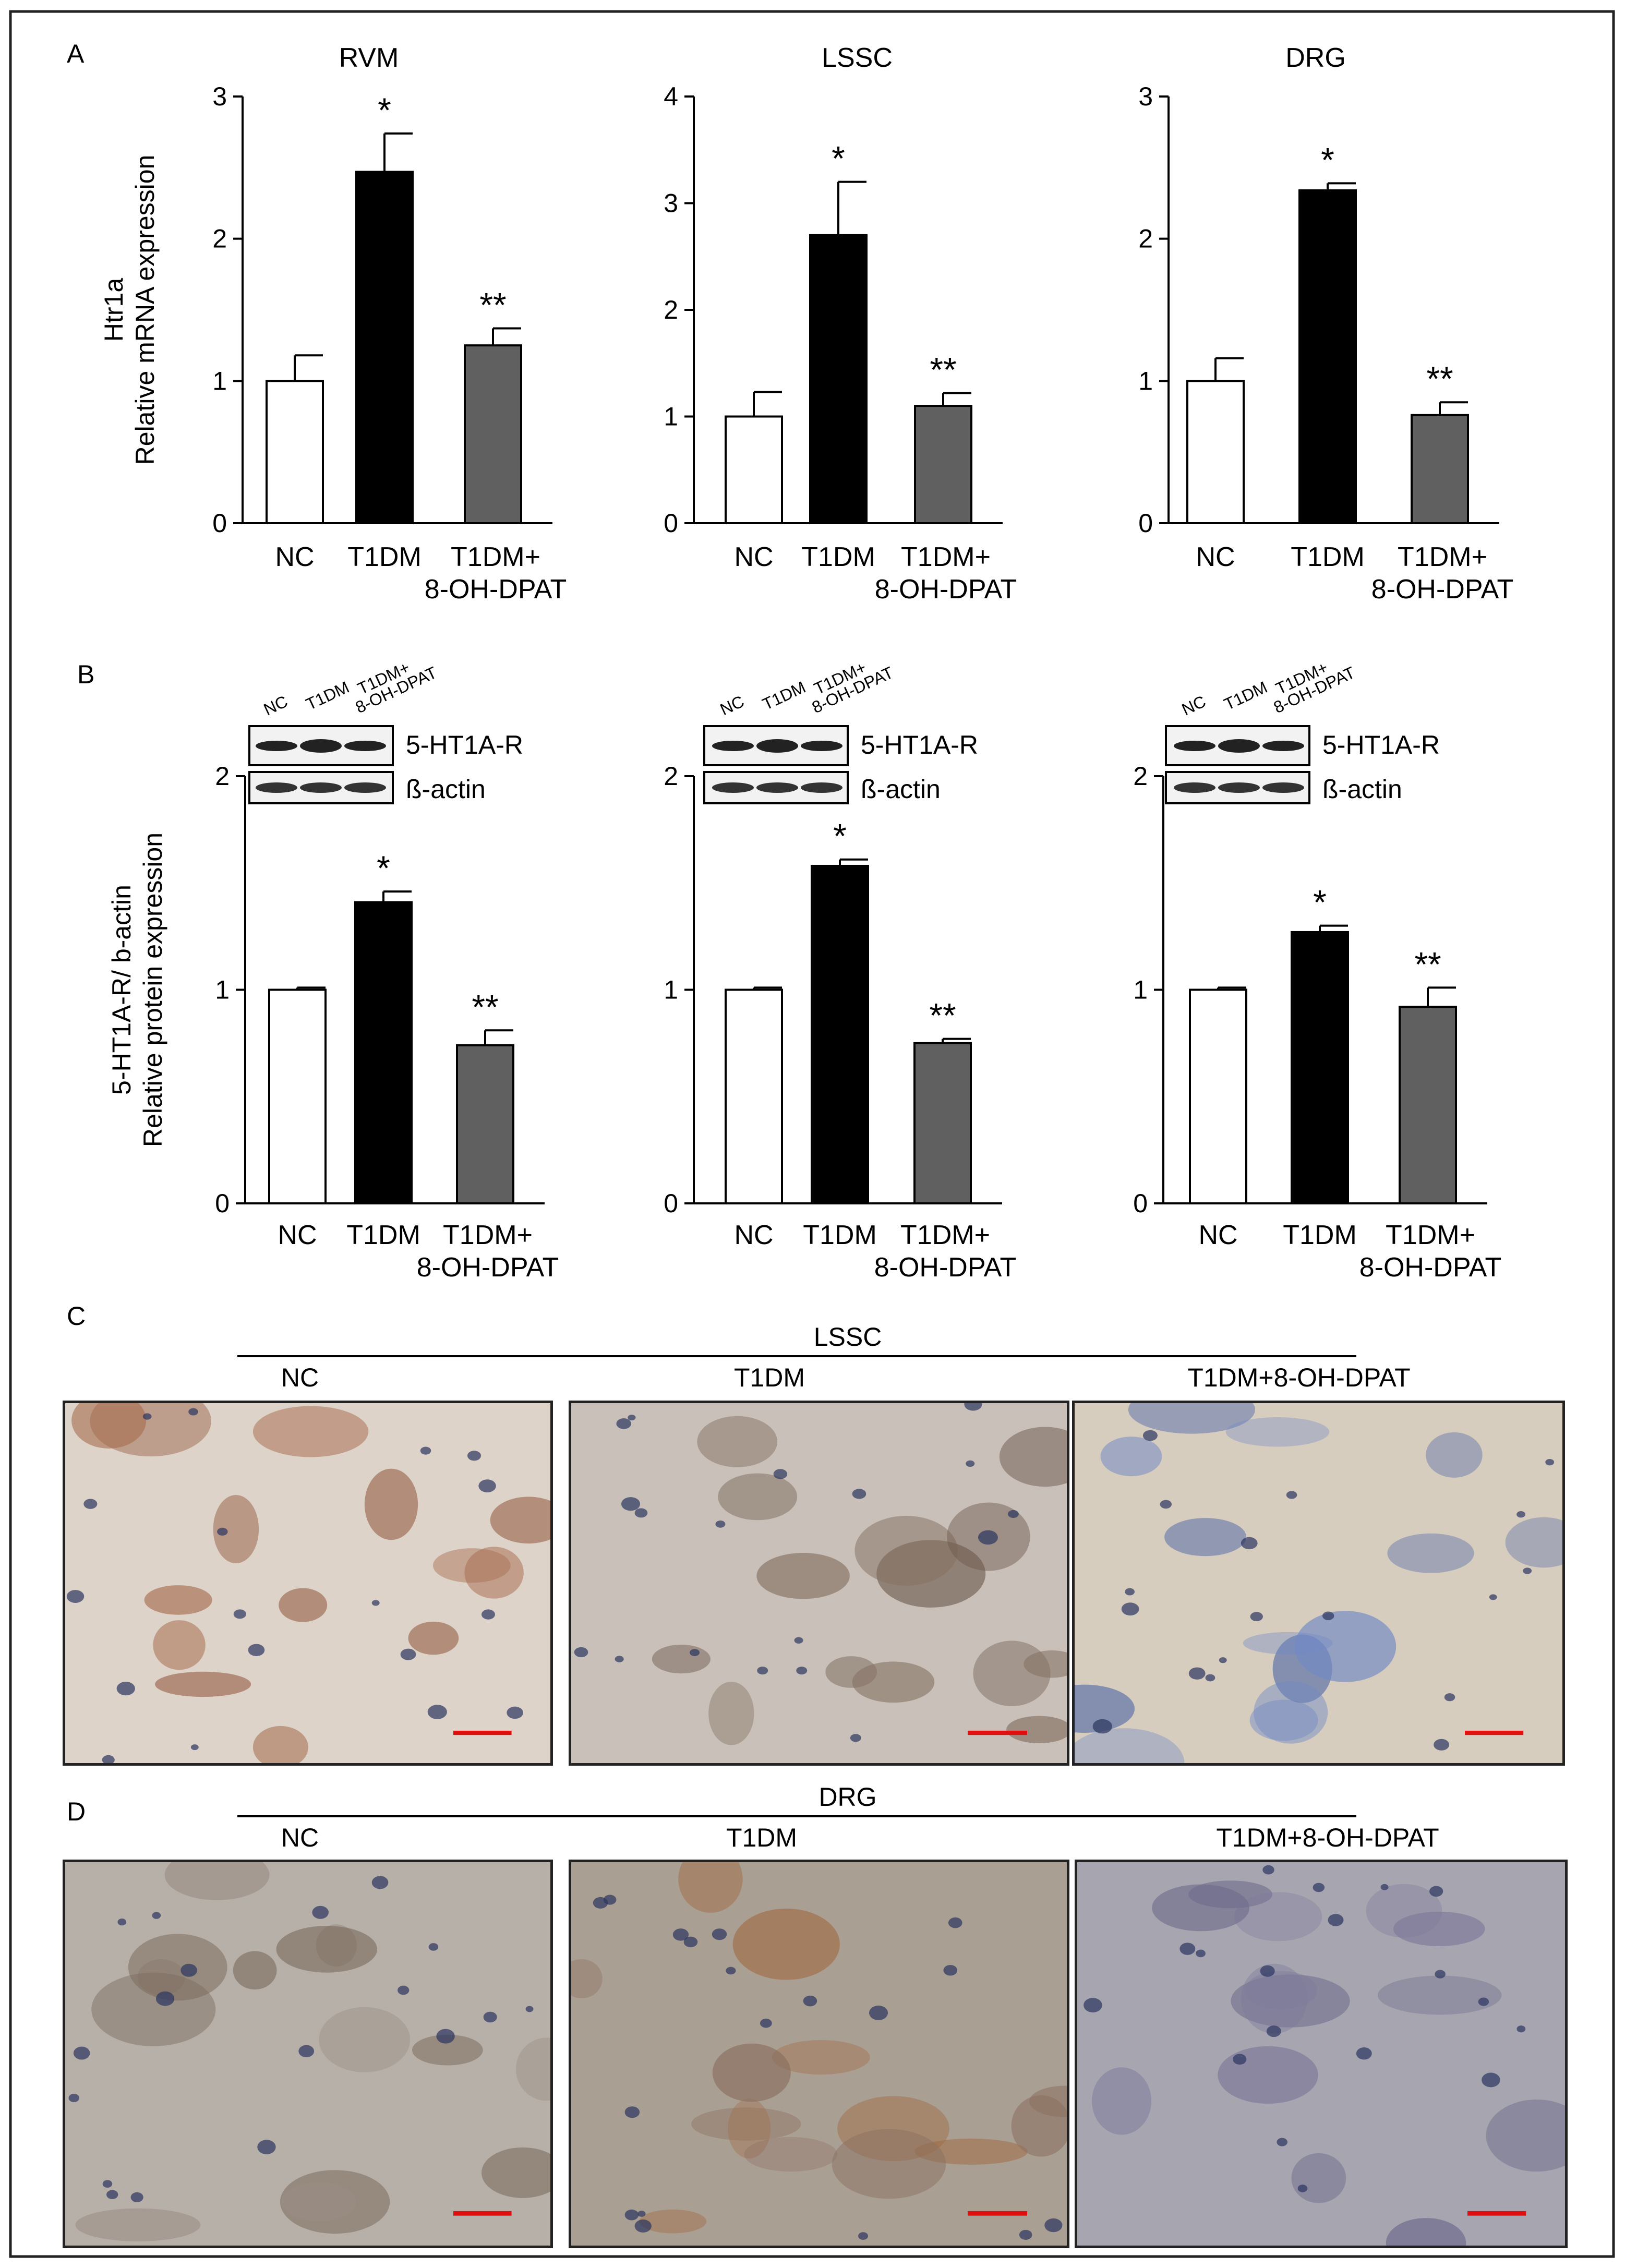 The width and height of the screenshot is (1625, 2268). What do you see at coordinates (1217, 1235) in the screenshot?
I see `x-tick-label: NC` at bounding box center [1217, 1235].